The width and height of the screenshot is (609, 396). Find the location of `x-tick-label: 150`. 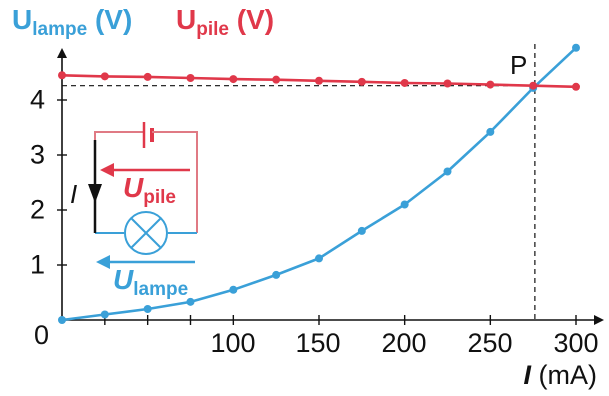

x-tick-label: 150 is located at coordinates (318, 343).